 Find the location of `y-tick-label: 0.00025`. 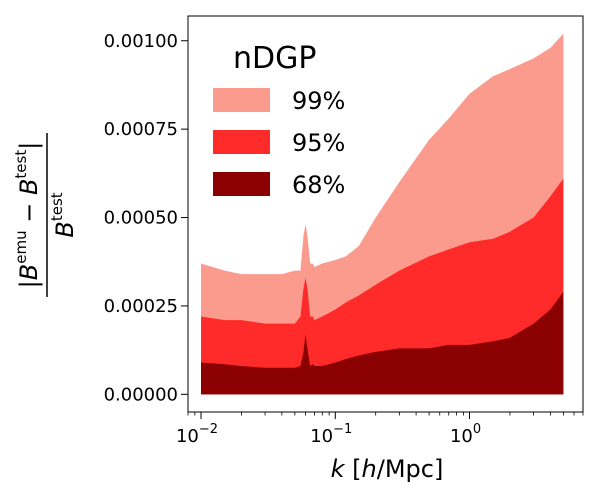

y-tick-label: 0.00025 is located at coordinates (141, 306).